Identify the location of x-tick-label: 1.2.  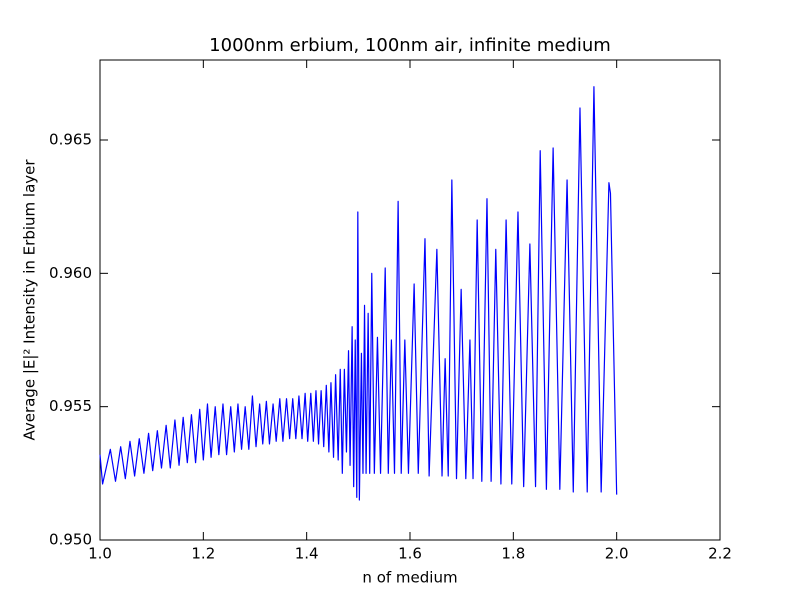
(203, 554).